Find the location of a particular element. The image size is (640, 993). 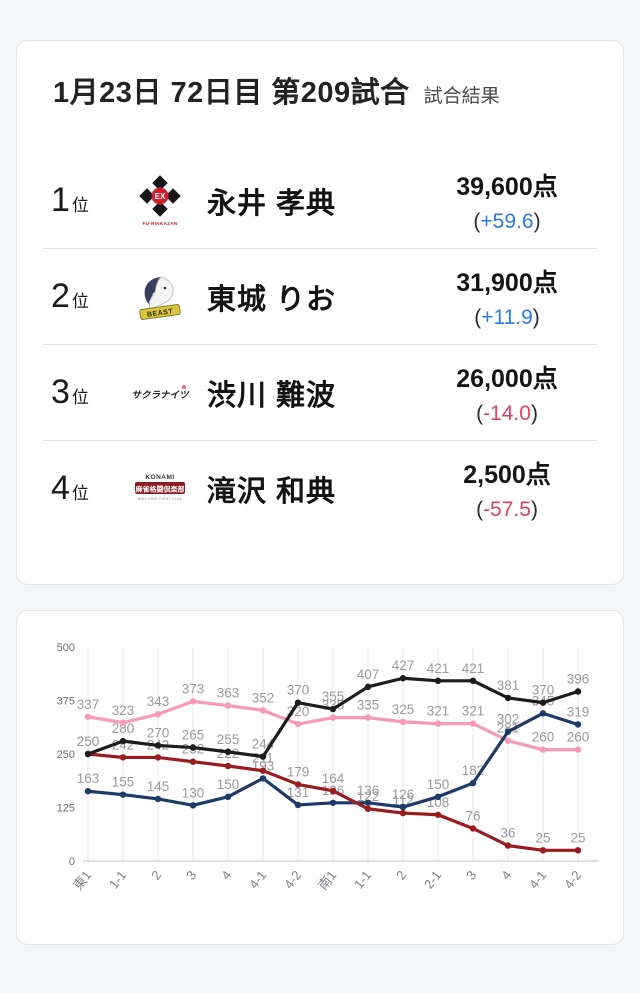

svg-text: 321 is located at coordinates (473, 711).